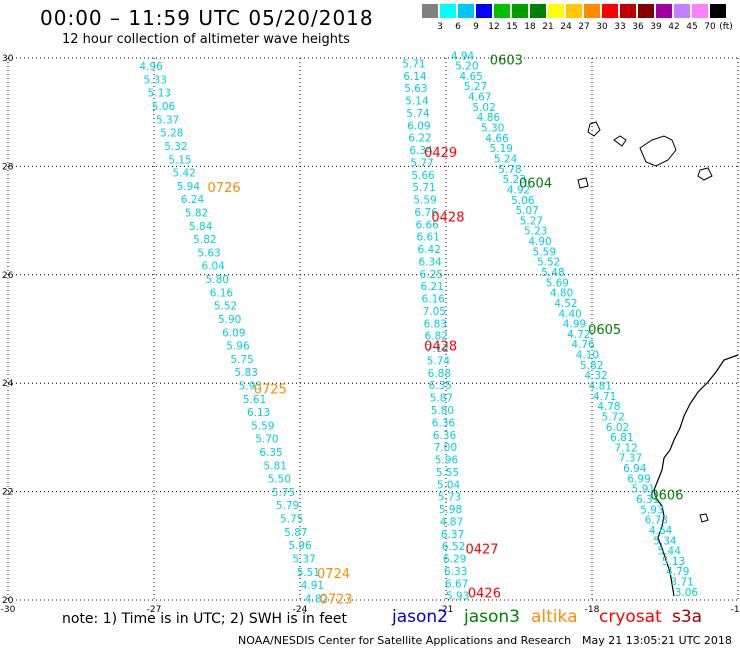  Describe the element at coordinates (183, 174) in the screenshot. I see `wave-height-value: 5.42` at that location.